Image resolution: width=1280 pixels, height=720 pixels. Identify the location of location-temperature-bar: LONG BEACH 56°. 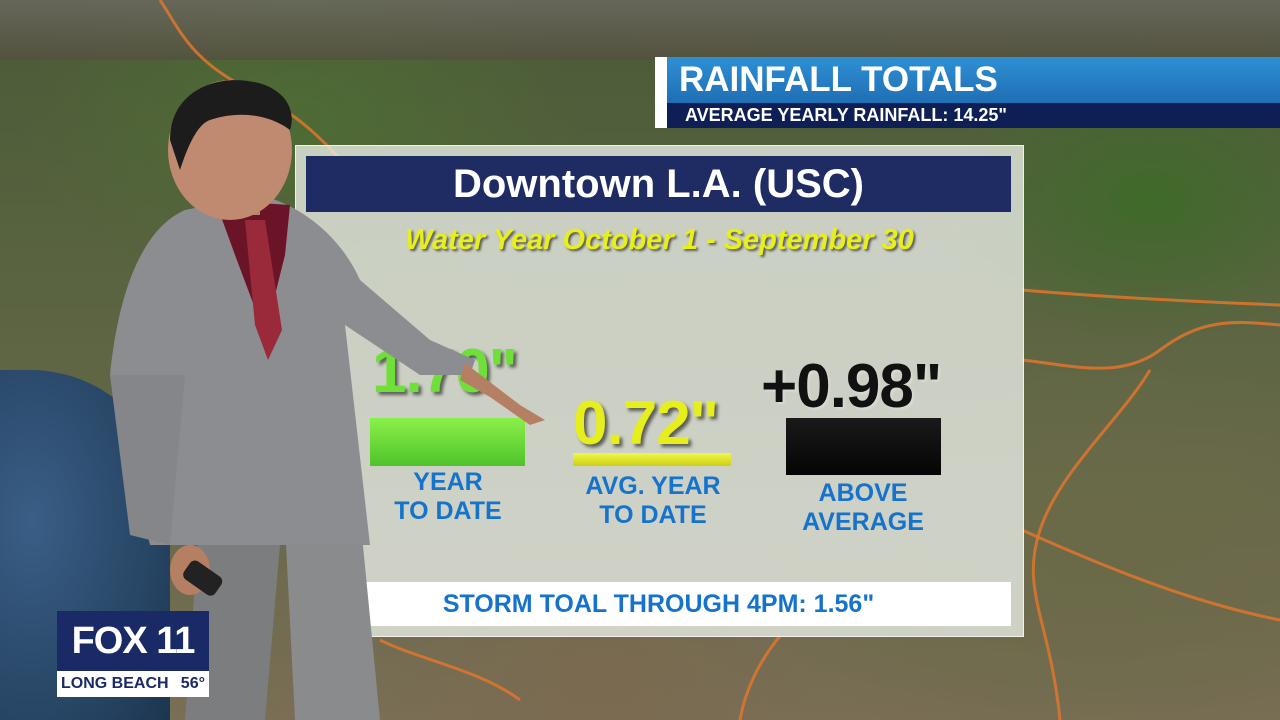
(133, 684).